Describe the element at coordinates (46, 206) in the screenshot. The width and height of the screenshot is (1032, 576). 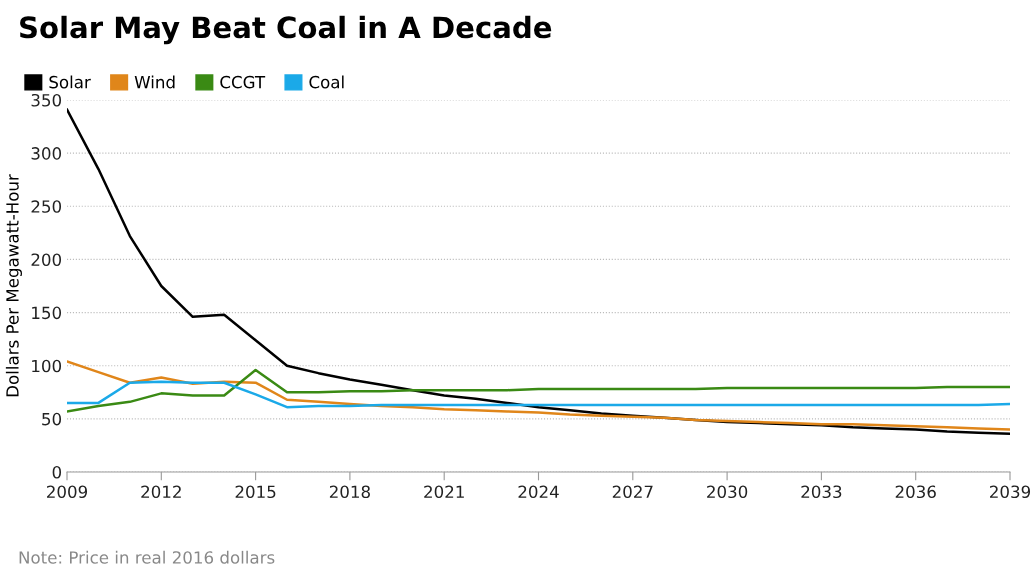
I see `y-tick-label: 250` at that location.